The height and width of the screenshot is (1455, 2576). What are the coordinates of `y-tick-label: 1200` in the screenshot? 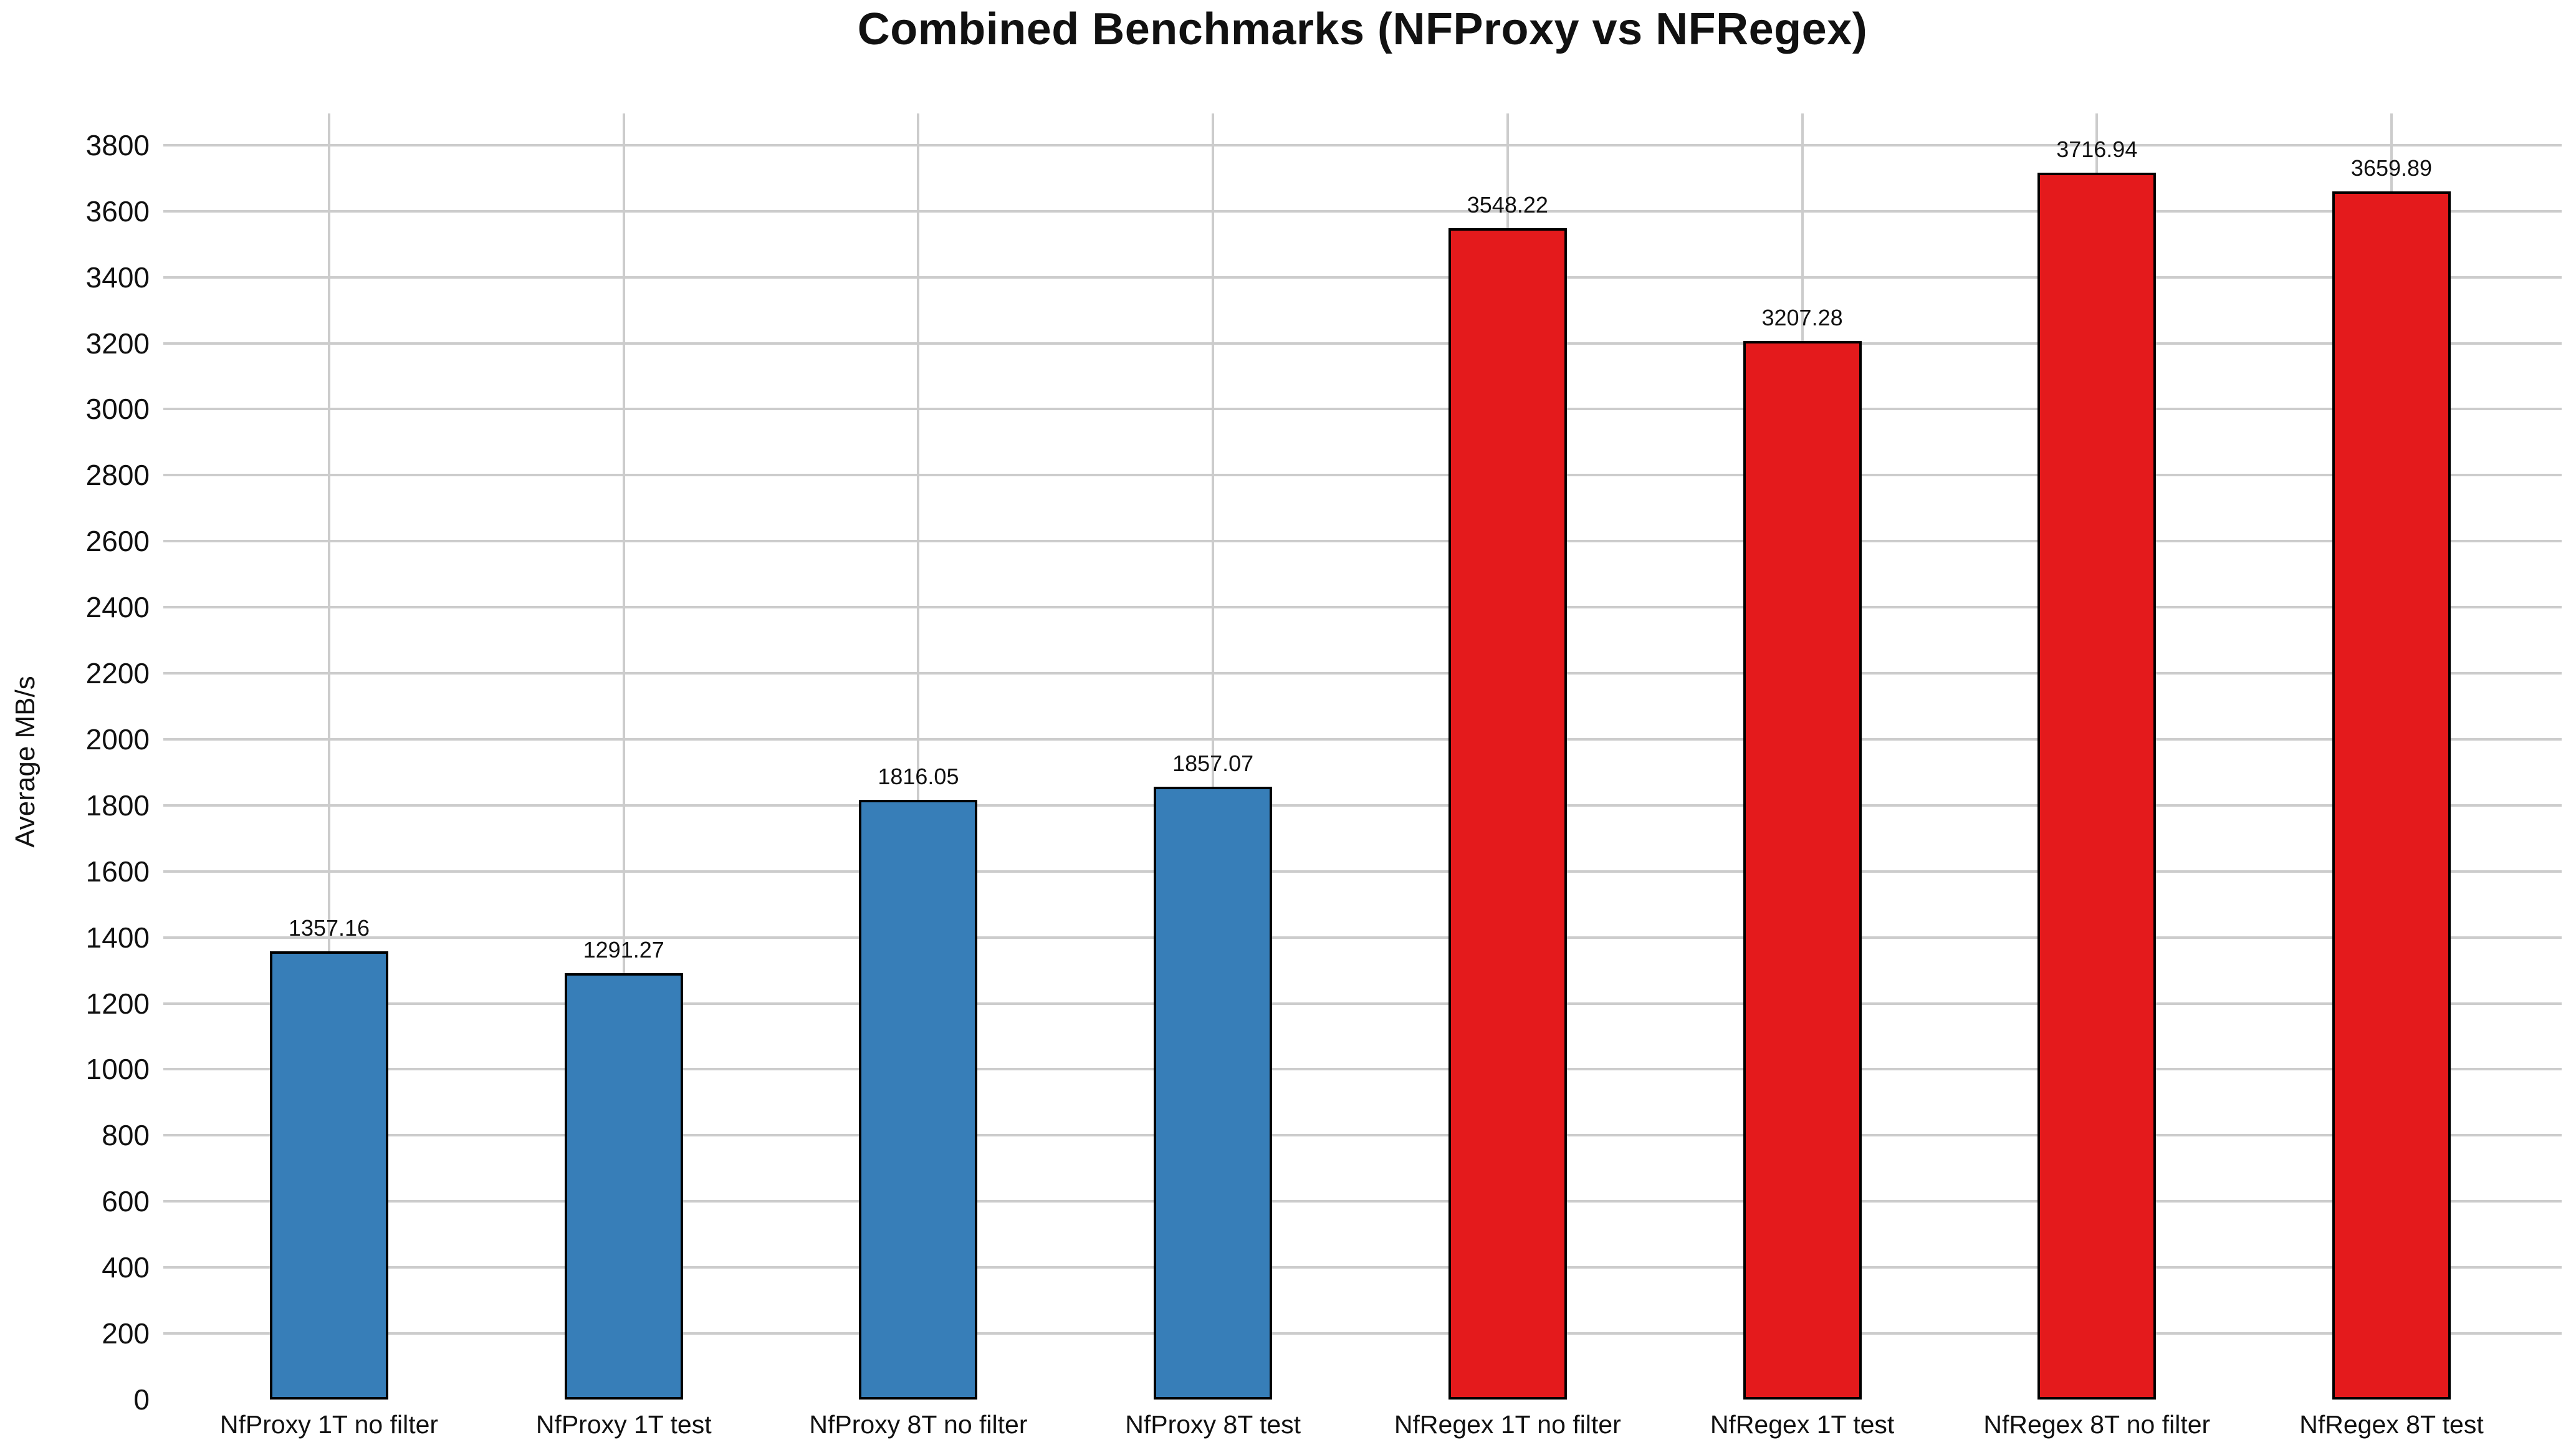 It's located at (118, 1004).